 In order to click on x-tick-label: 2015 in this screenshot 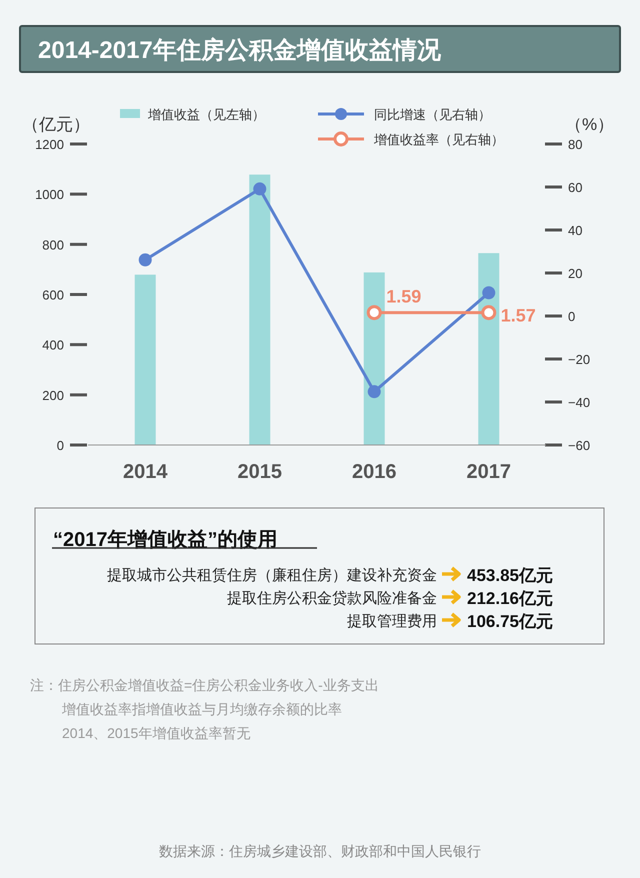, I will do `click(260, 472)`.